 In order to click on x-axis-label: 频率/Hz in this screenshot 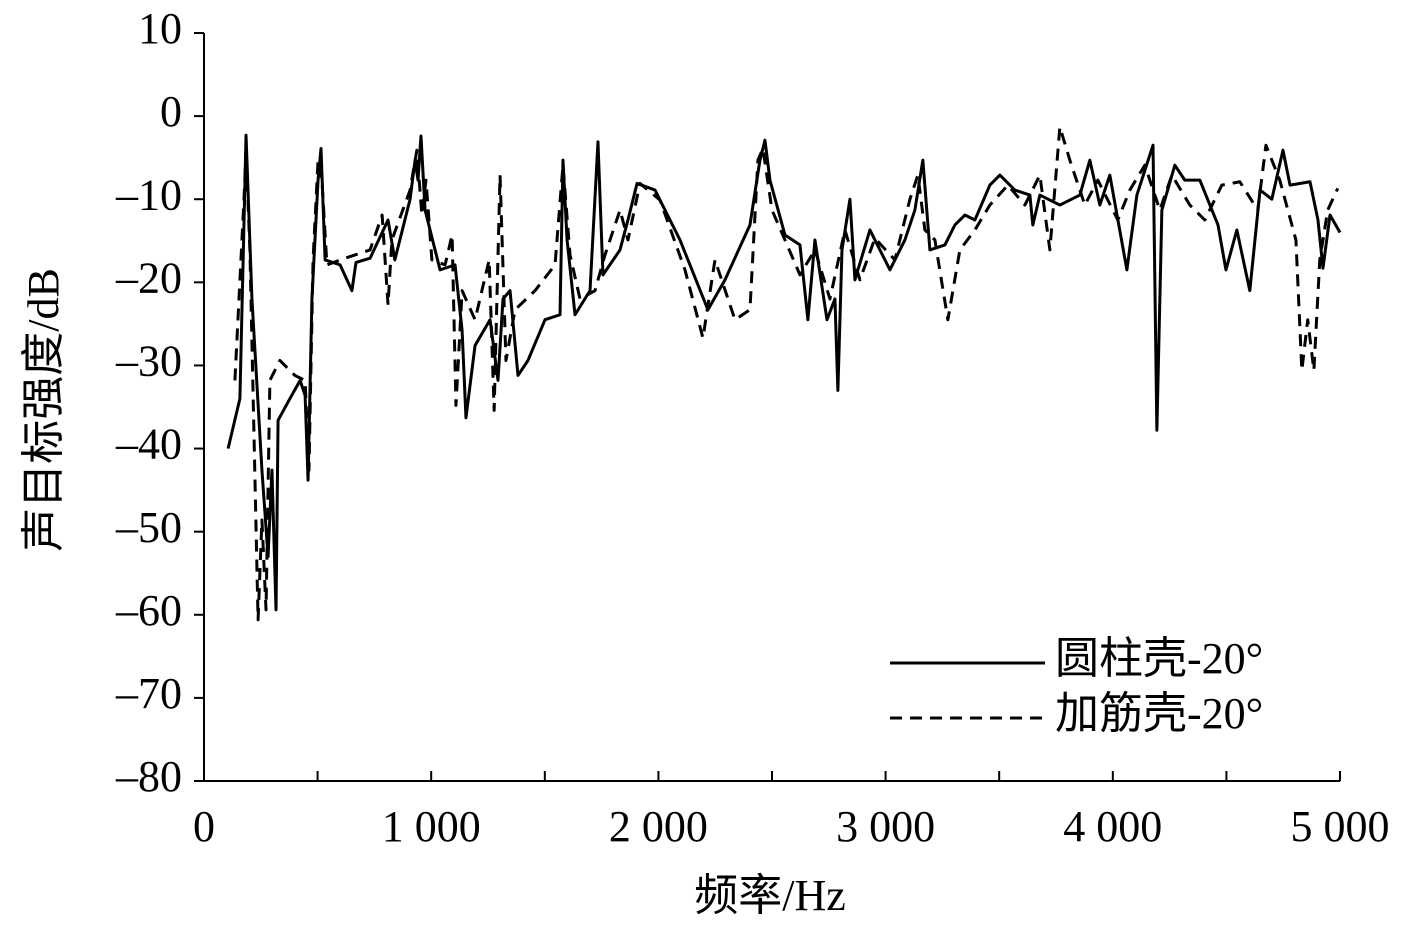, I will do `click(770, 895)`.